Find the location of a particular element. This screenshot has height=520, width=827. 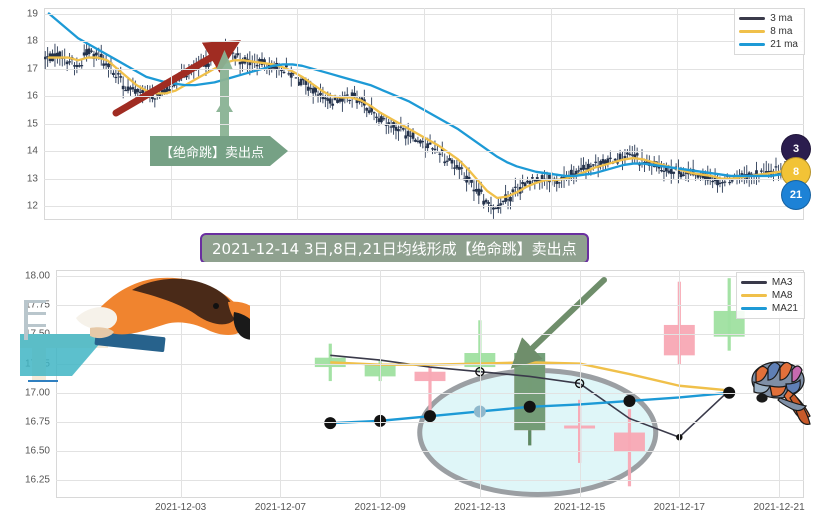

legend-label-8ma: 8 ma is located at coordinates (781, 31).